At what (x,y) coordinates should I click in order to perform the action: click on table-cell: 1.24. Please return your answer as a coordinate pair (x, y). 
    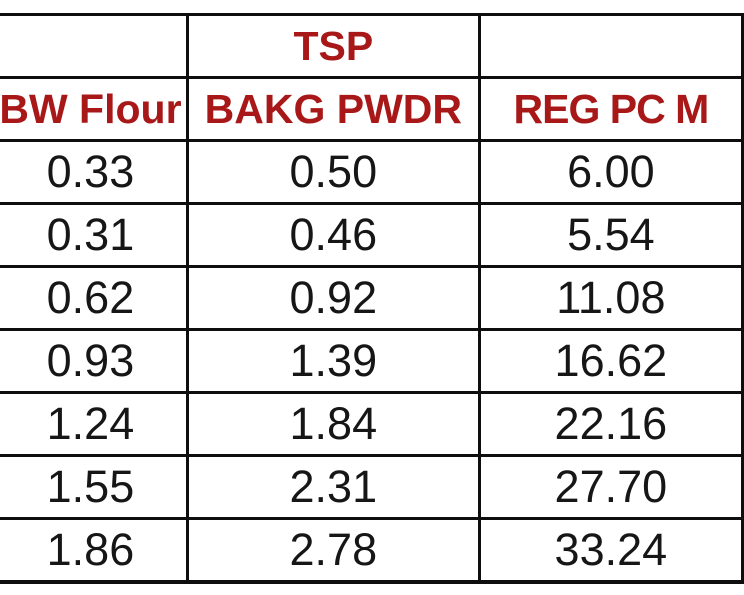
    Looking at the image, I should click on (94, 424).